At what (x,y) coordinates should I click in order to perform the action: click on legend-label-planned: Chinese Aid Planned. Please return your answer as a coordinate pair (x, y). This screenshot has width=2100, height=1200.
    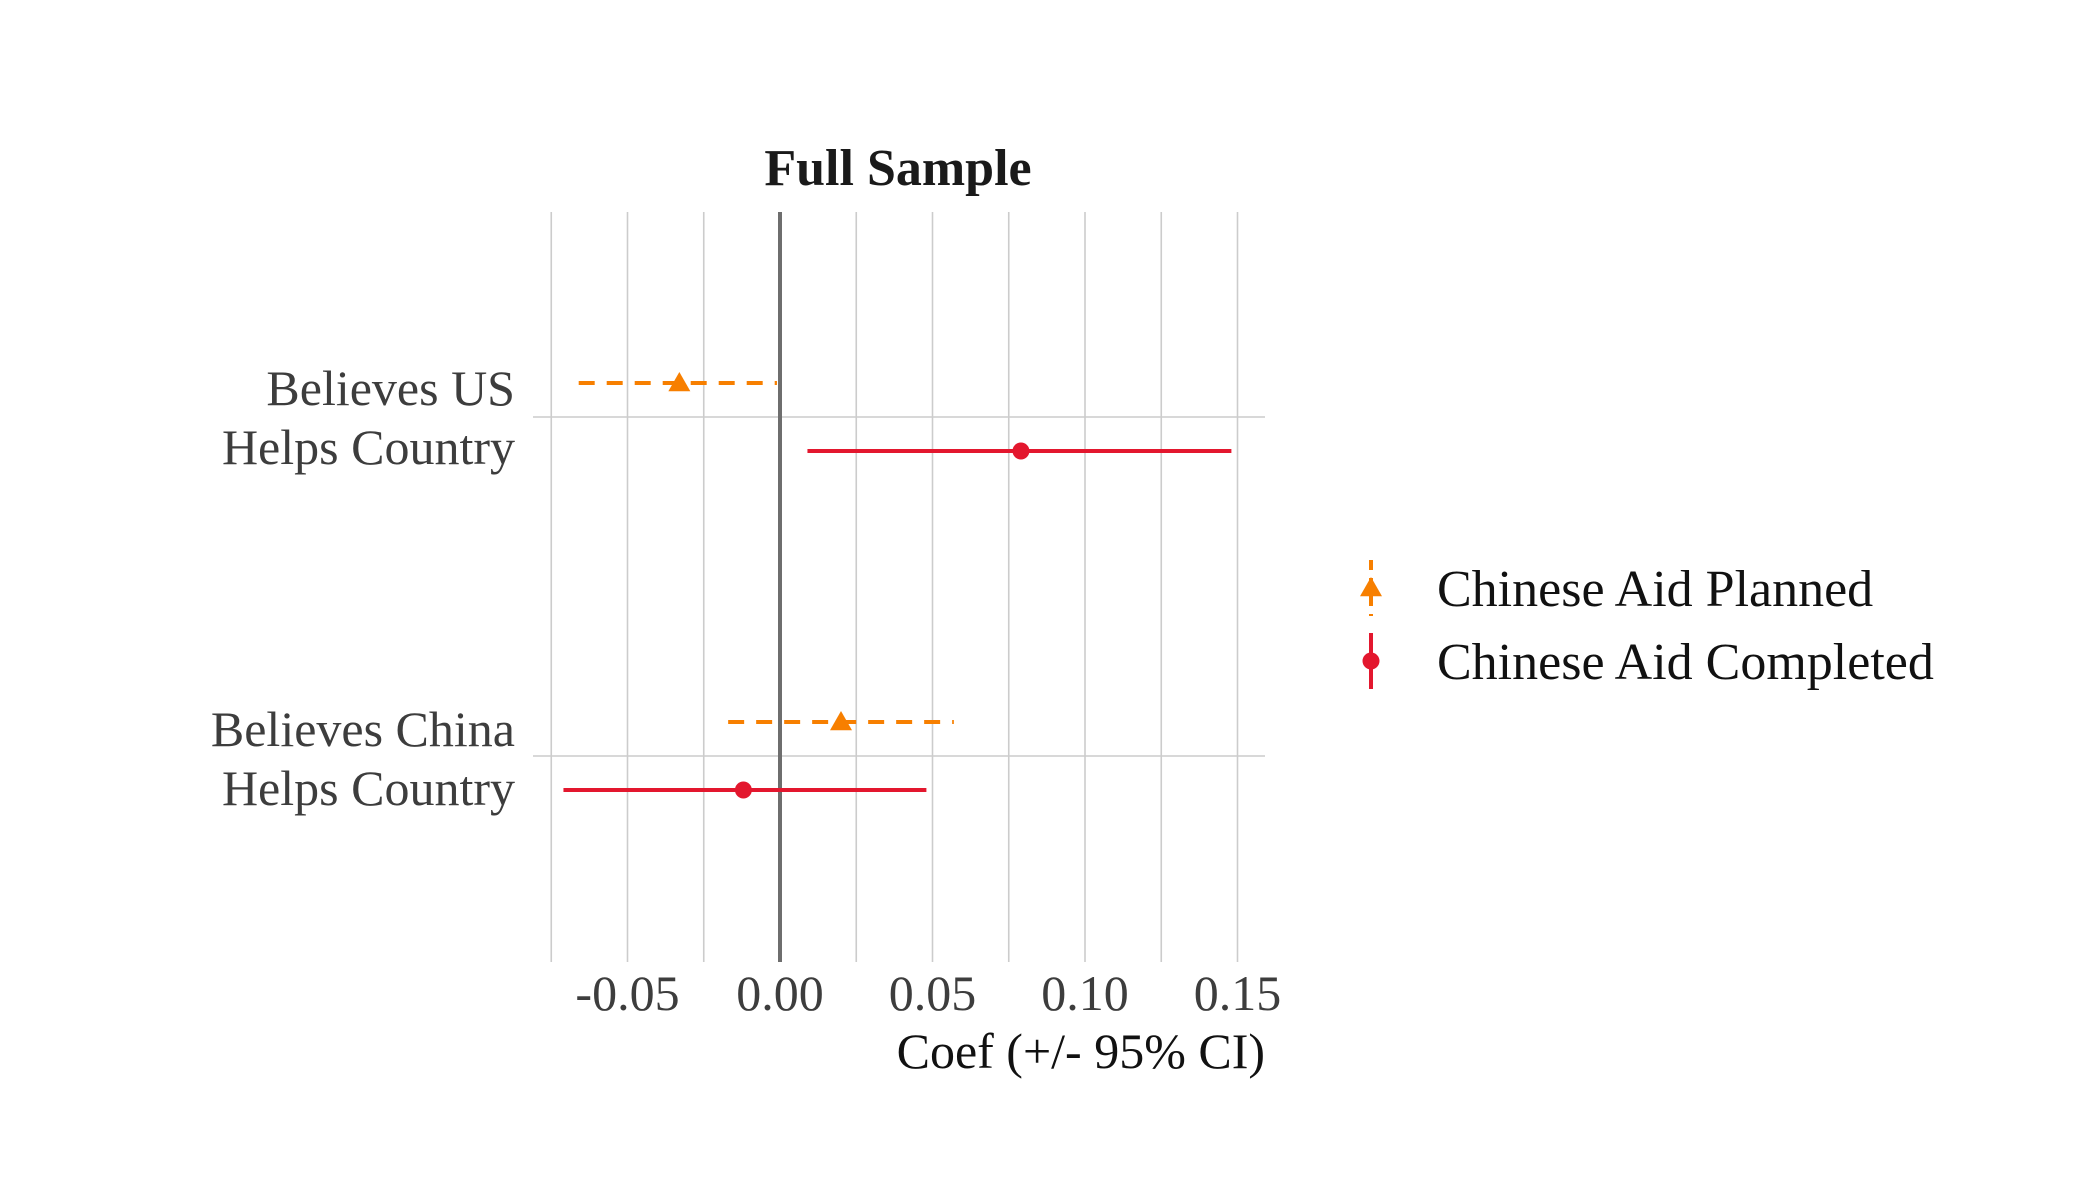
    Looking at the image, I should click on (1655, 589).